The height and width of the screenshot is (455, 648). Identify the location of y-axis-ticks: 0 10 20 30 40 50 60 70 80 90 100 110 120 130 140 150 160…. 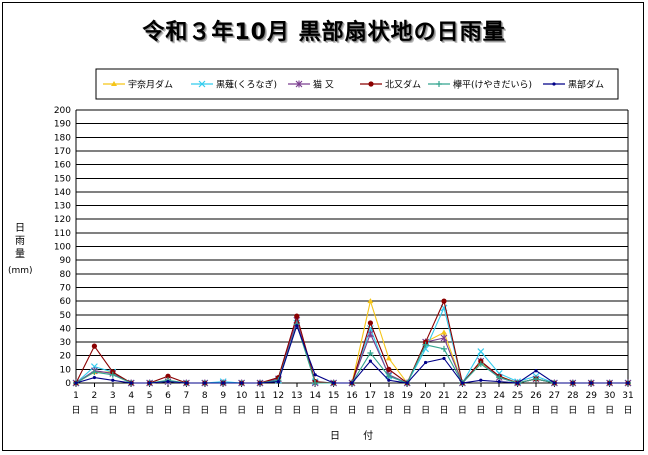
(62, 247).